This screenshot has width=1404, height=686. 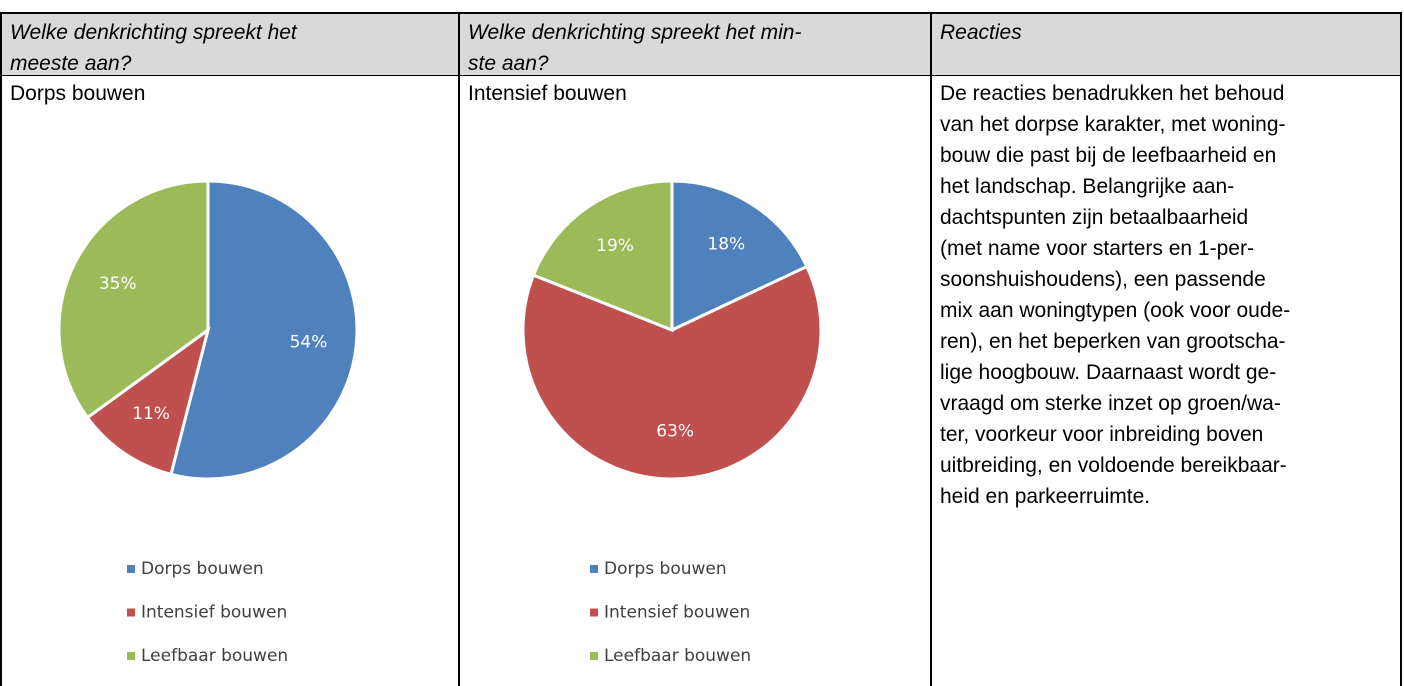 I want to click on text-line: lige hoogbouw. Daarnaast wordt ge-, so click(x=1108, y=372).